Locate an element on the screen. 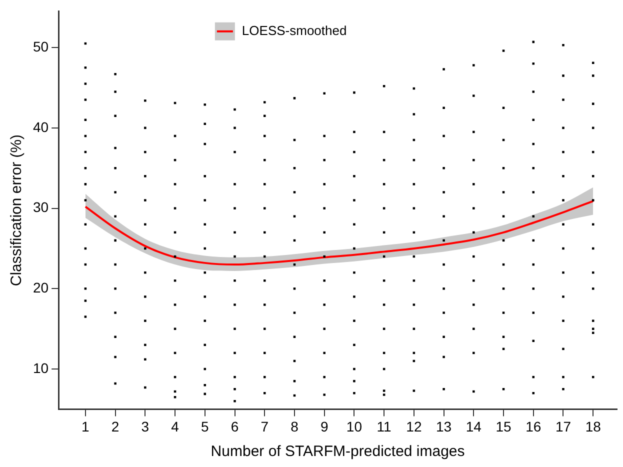 The width and height of the screenshot is (623, 467). x-tick-label: 16 is located at coordinates (534, 426).